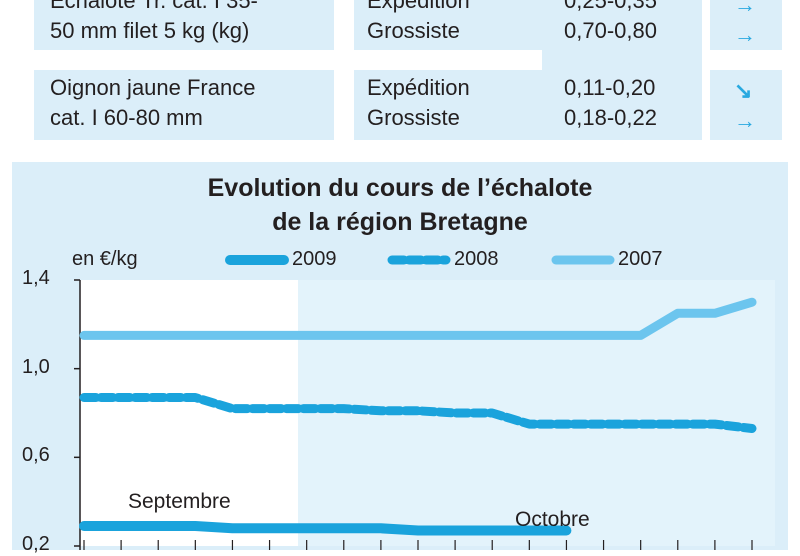  I want to click on y-tick-label: 0,2, so click(36, 544).